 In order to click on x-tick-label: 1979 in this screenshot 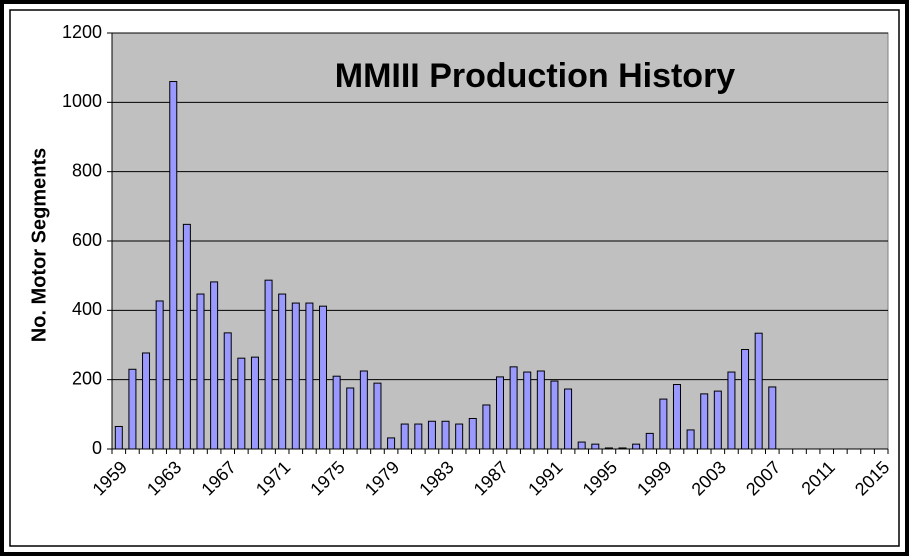, I will do `click(382, 478)`.